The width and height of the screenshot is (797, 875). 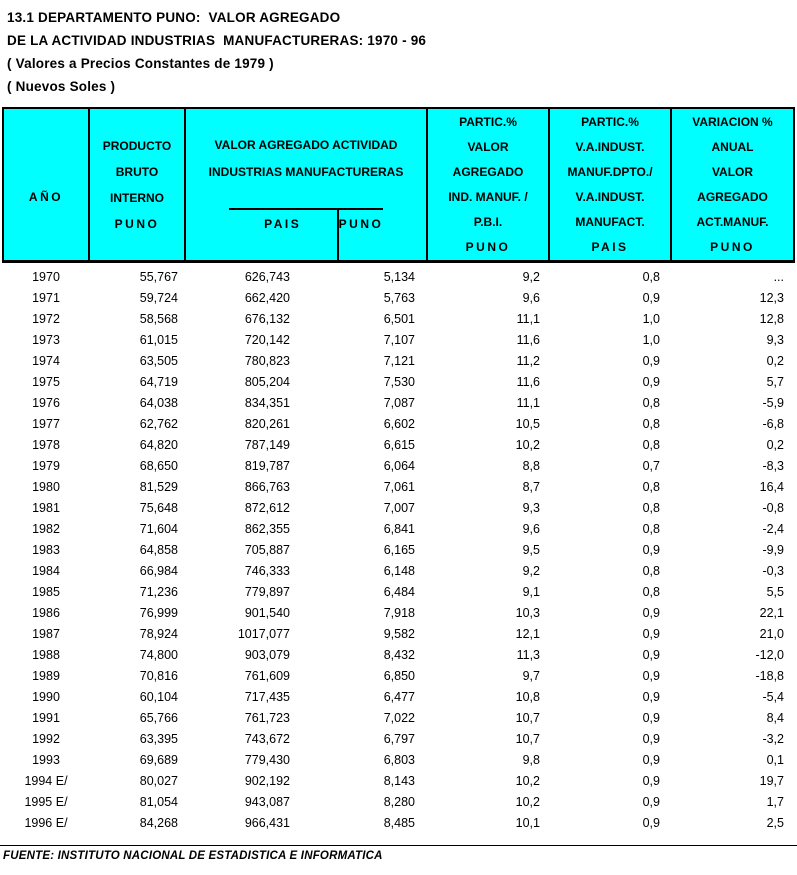 What do you see at coordinates (267, 297) in the screenshot?
I see `value-cell: 662,420` at bounding box center [267, 297].